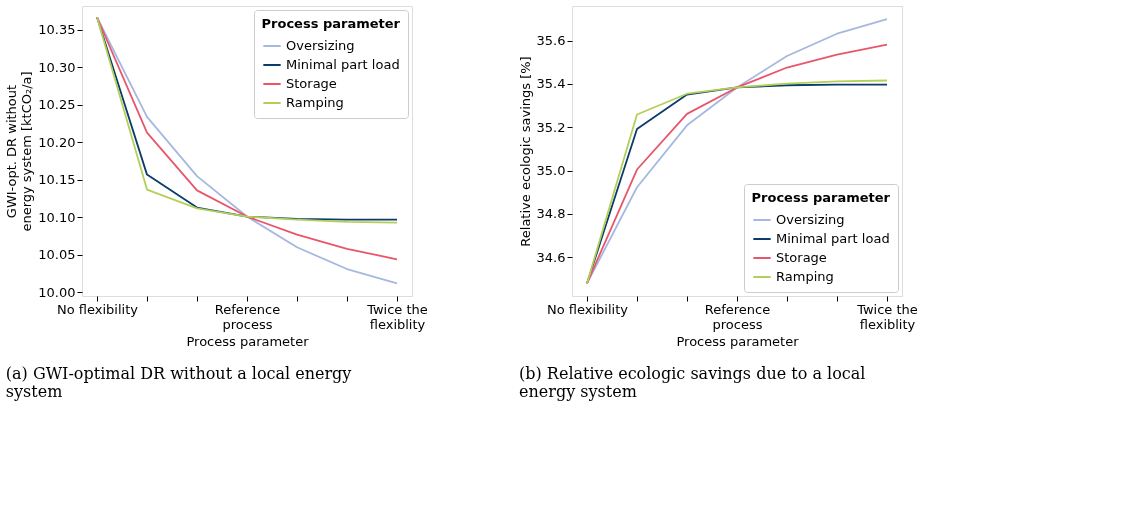 The width and height of the screenshot is (1144, 517). Describe the element at coordinates (57, 292) in the screenshot. I see `y-tick-label: 10.00` at that location.